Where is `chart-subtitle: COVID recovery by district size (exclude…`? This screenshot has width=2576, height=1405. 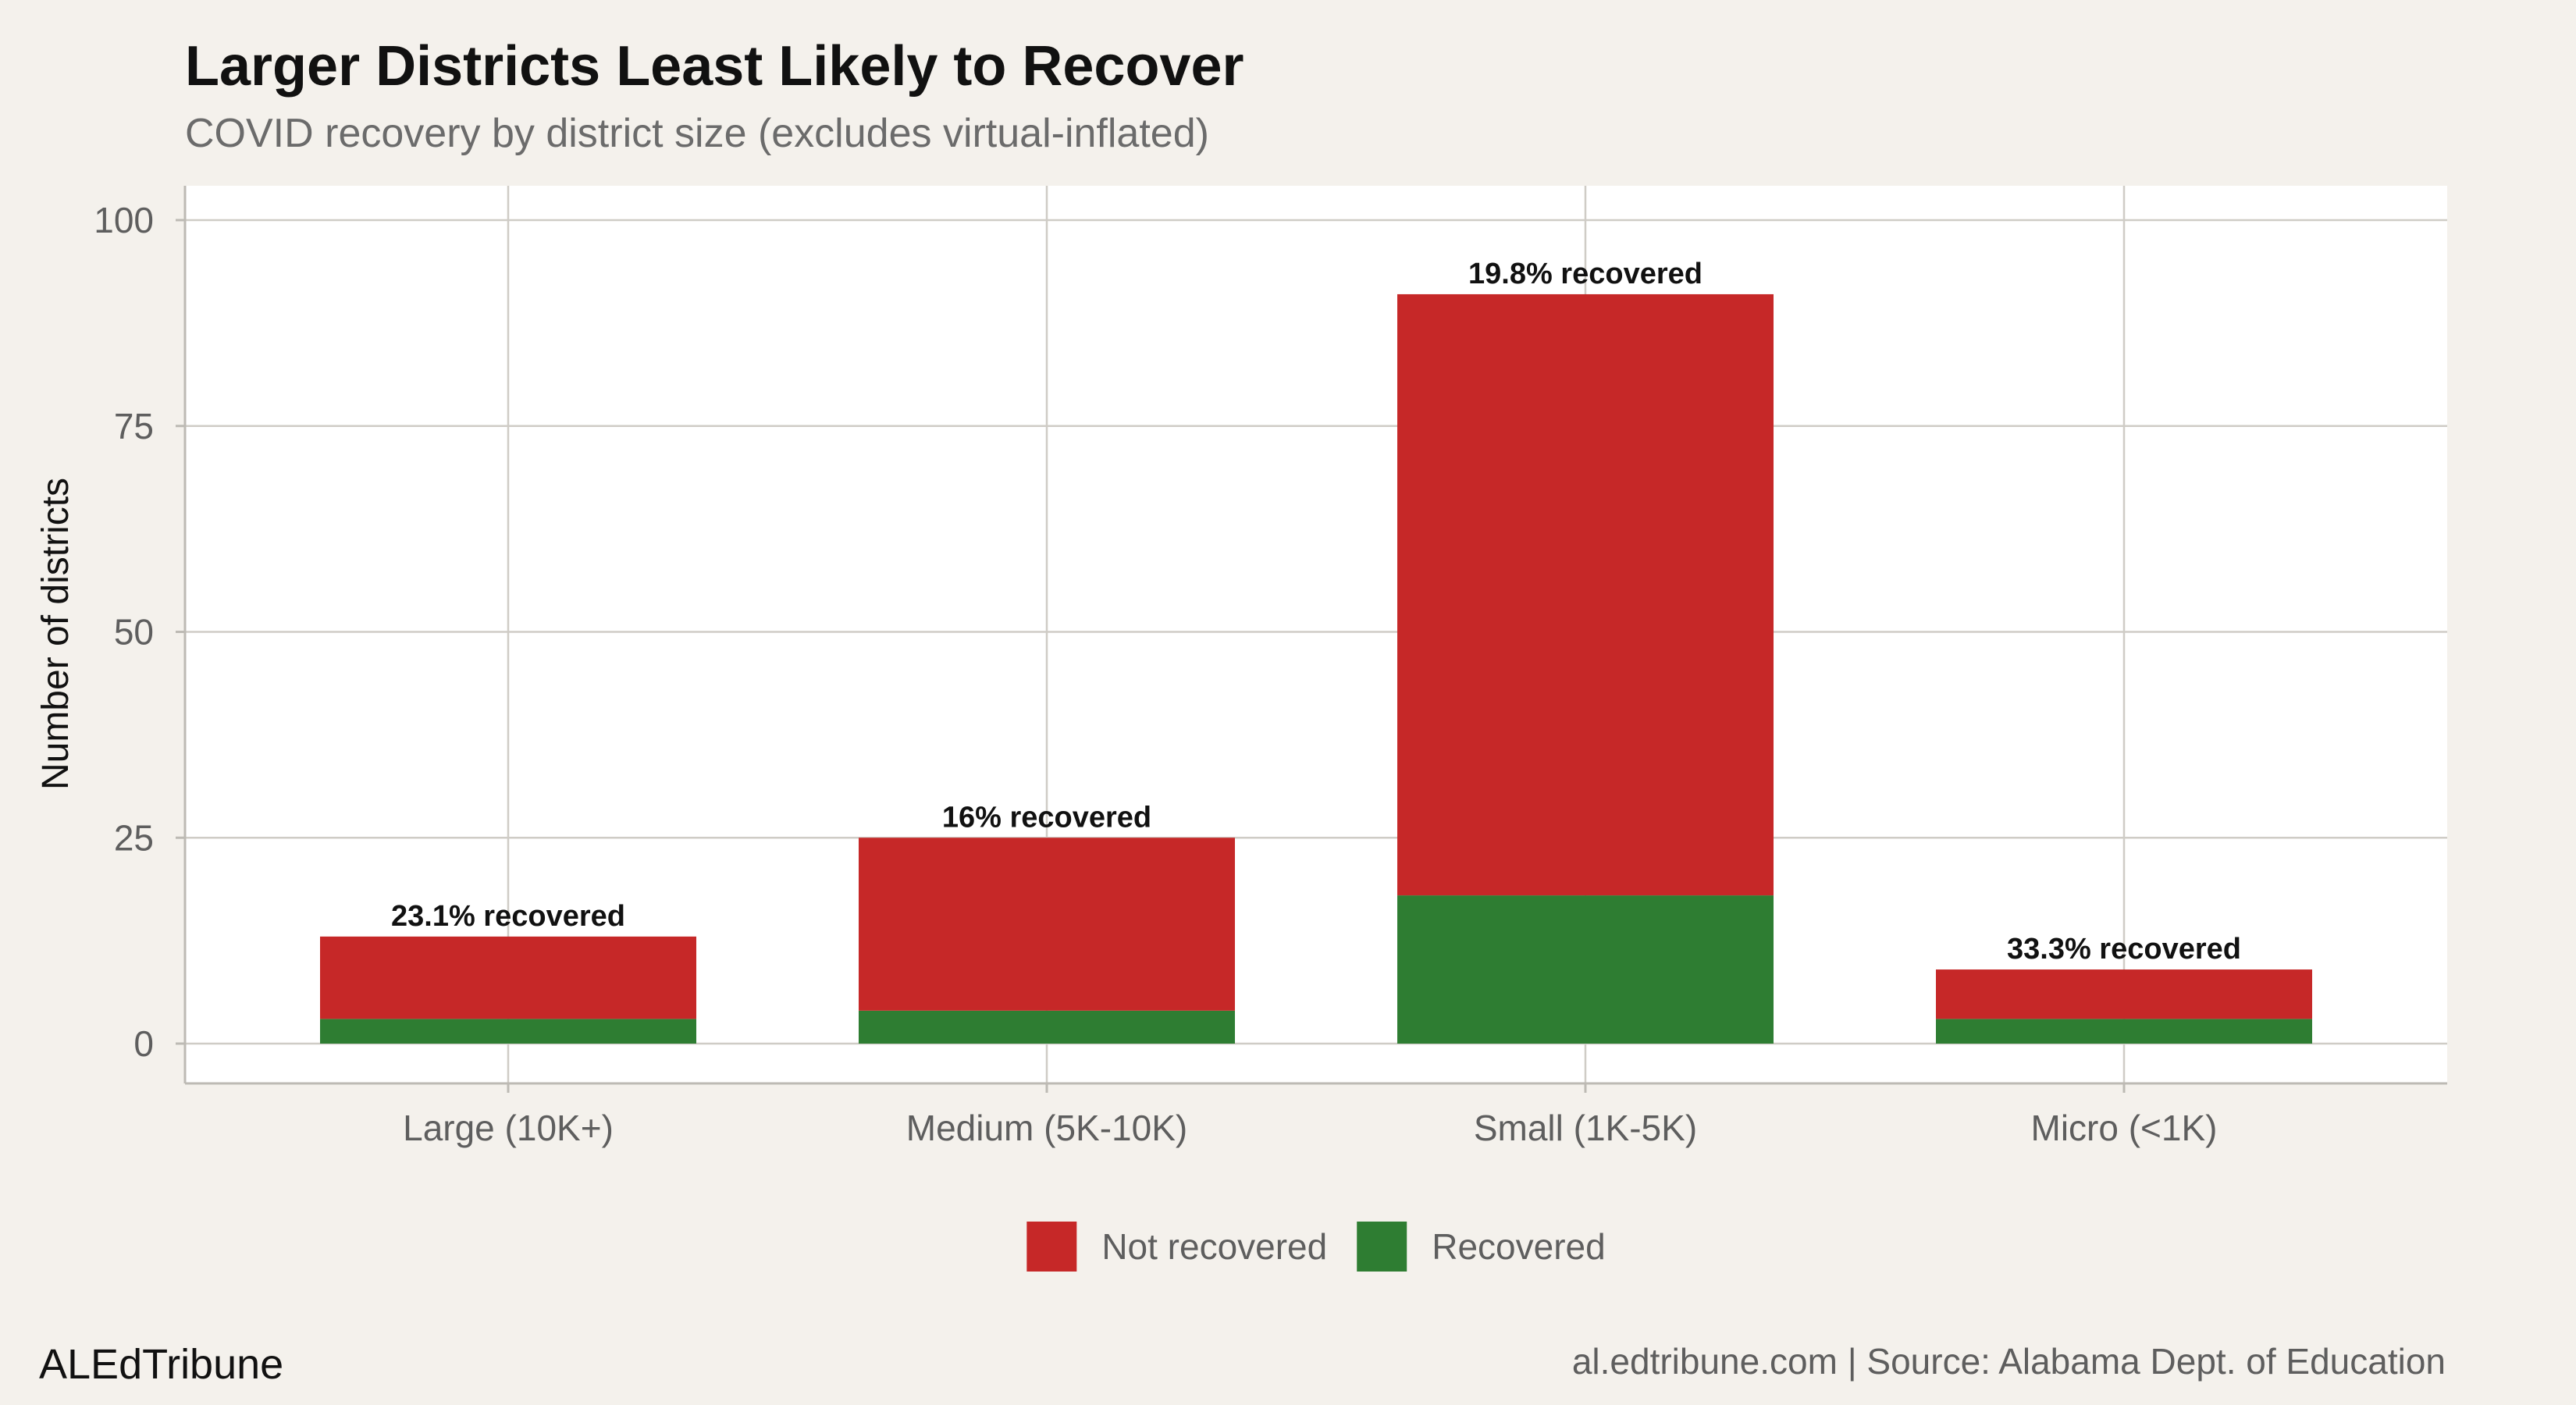
chart-subtitle: COVID recovery by district size (exclude… is located at coordinates (697, 134).